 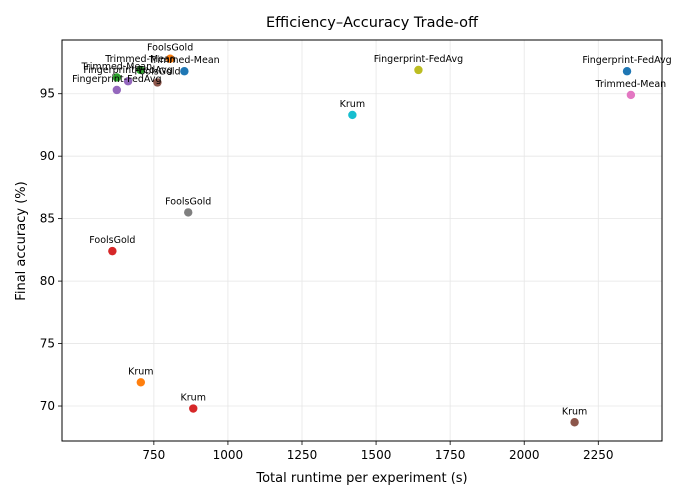 I want to click on chart-title: Efficiency–Accuracy Trade-off, so click(x=372, y=23).